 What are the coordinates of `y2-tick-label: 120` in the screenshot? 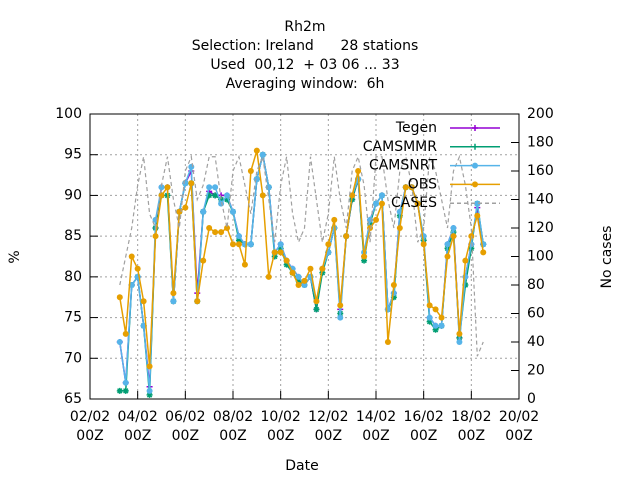 It's located at (540, 228).